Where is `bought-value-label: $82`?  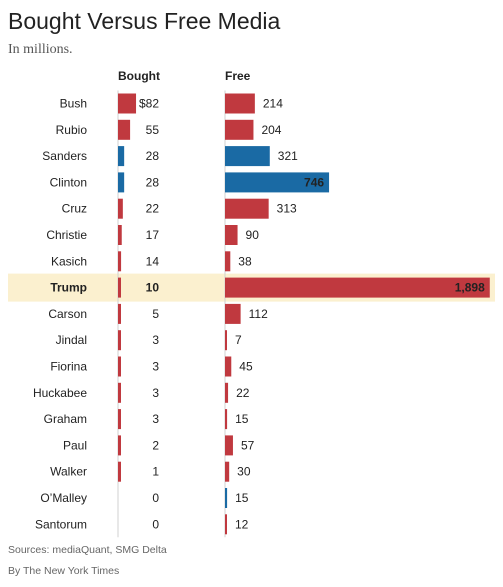 bought-value-label: $82 is located at coordinates (149, 104).